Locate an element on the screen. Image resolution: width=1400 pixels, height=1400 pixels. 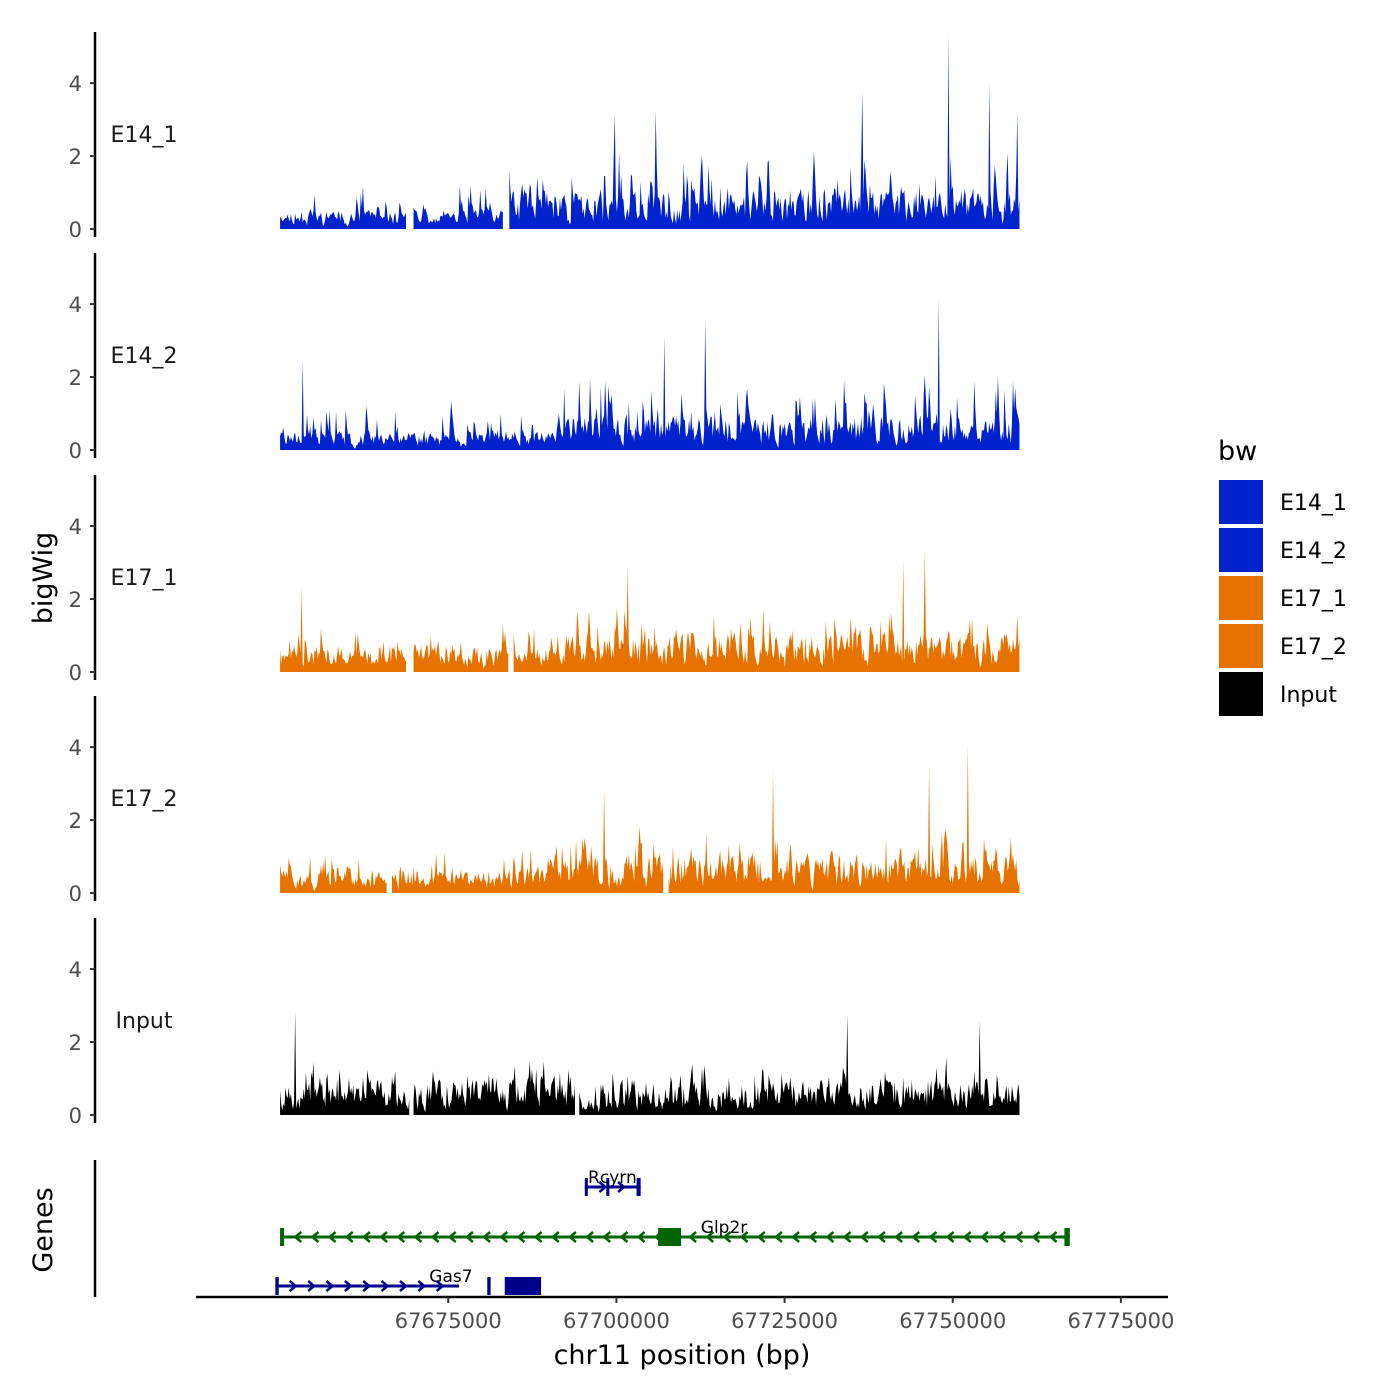
gene-rcyrn: Rcyrn is located at coordinates (612, 1182).